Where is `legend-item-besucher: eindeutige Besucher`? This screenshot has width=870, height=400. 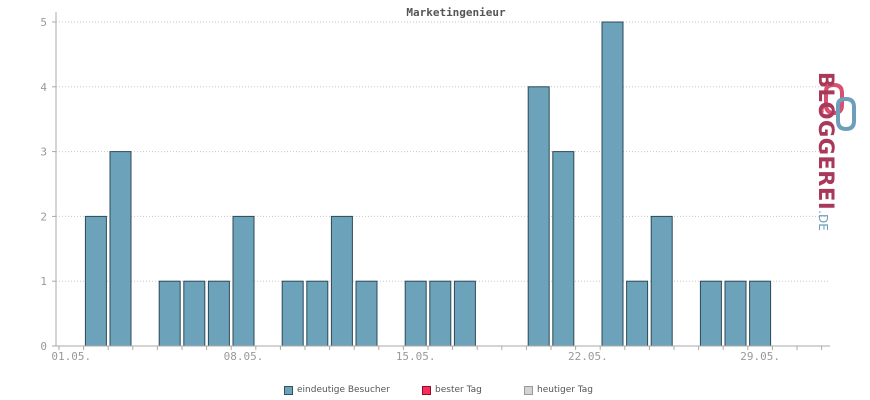
legend-item-besucher: eindeutige Besucher is located at coordinates (337, 390).